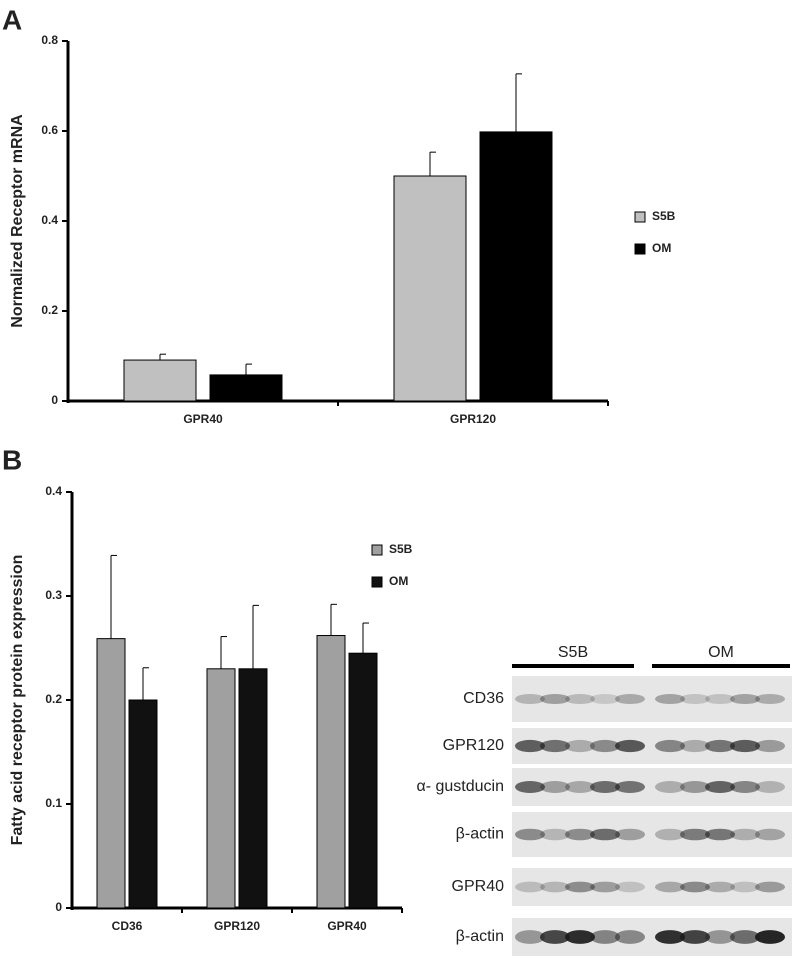 The image size is (794, 958). What do you see at coordinates (480, 834) in the screenshot?
I see `blot-row-label: β-actin` at bounding box center [480, 834].